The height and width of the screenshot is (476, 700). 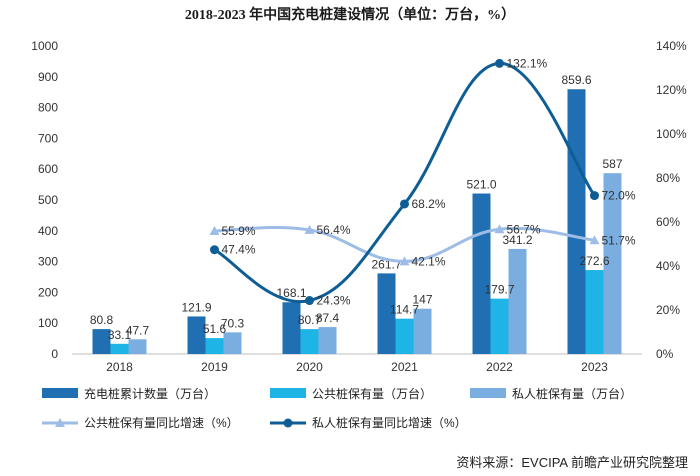 What do you see at coordinates (48, 323) in the screenshot?
I see `y-left-tick-label: 100` at bounding box center [48, 323].